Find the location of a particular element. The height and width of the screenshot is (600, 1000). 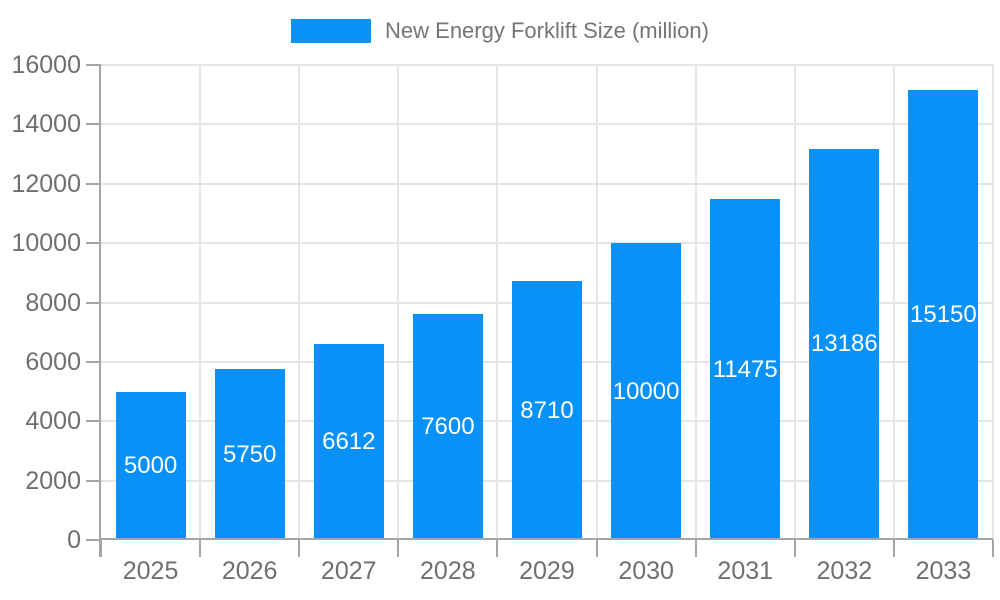

x-axis-label: 2029 is located at coordinates (547, 571).